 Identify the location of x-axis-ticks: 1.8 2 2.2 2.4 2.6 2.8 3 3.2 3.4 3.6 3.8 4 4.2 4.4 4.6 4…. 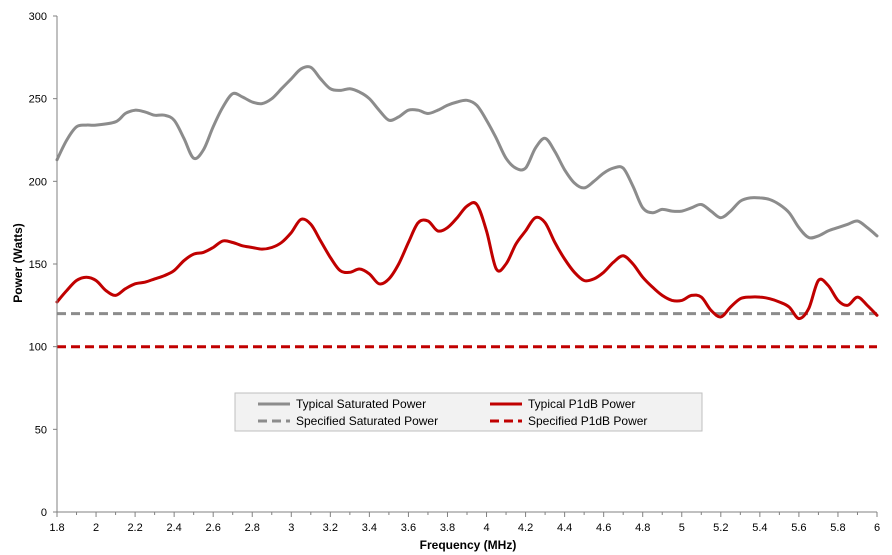
(464, 523).